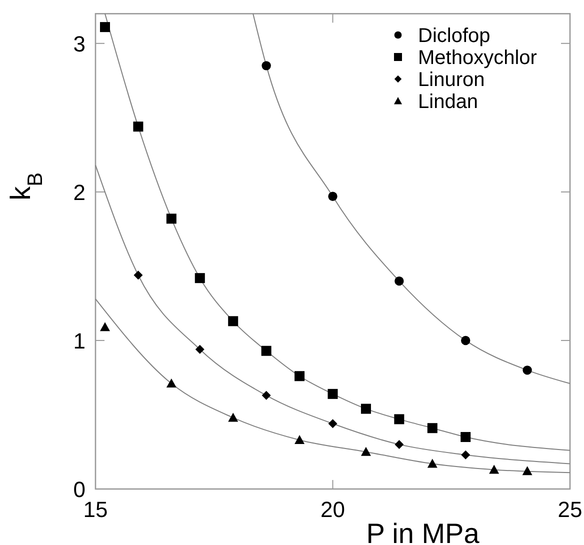 The height and width of the screenshot is (545, 584). I want to click on y-tick-label: 2, so click(79, 192).